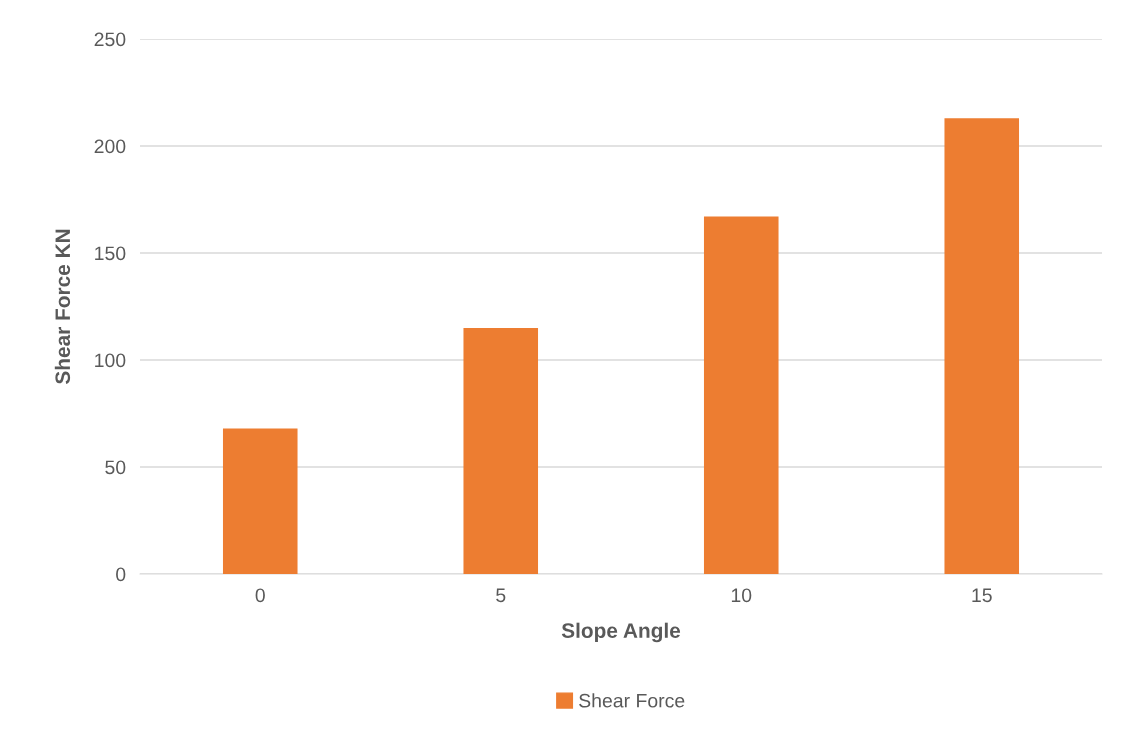 This screenshot has height=749, width=1125. I want to click on y-tick-label: 100, so click(110, 360).